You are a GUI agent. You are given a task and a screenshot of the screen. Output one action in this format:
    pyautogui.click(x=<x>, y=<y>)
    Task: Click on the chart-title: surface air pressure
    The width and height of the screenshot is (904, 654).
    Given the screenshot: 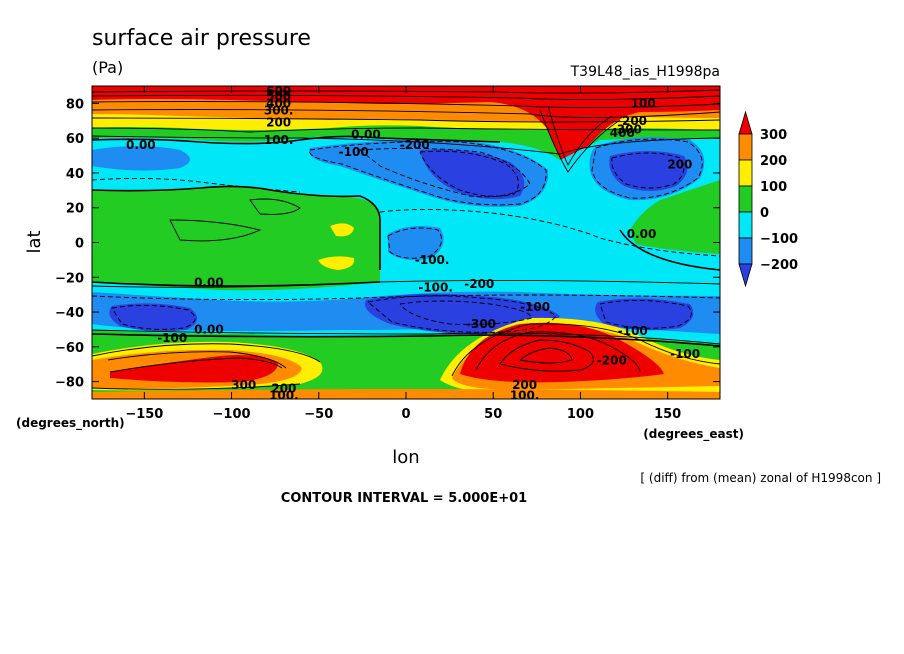 What is the action you would take?
    pyautogui.click(x=201, y=38)
    